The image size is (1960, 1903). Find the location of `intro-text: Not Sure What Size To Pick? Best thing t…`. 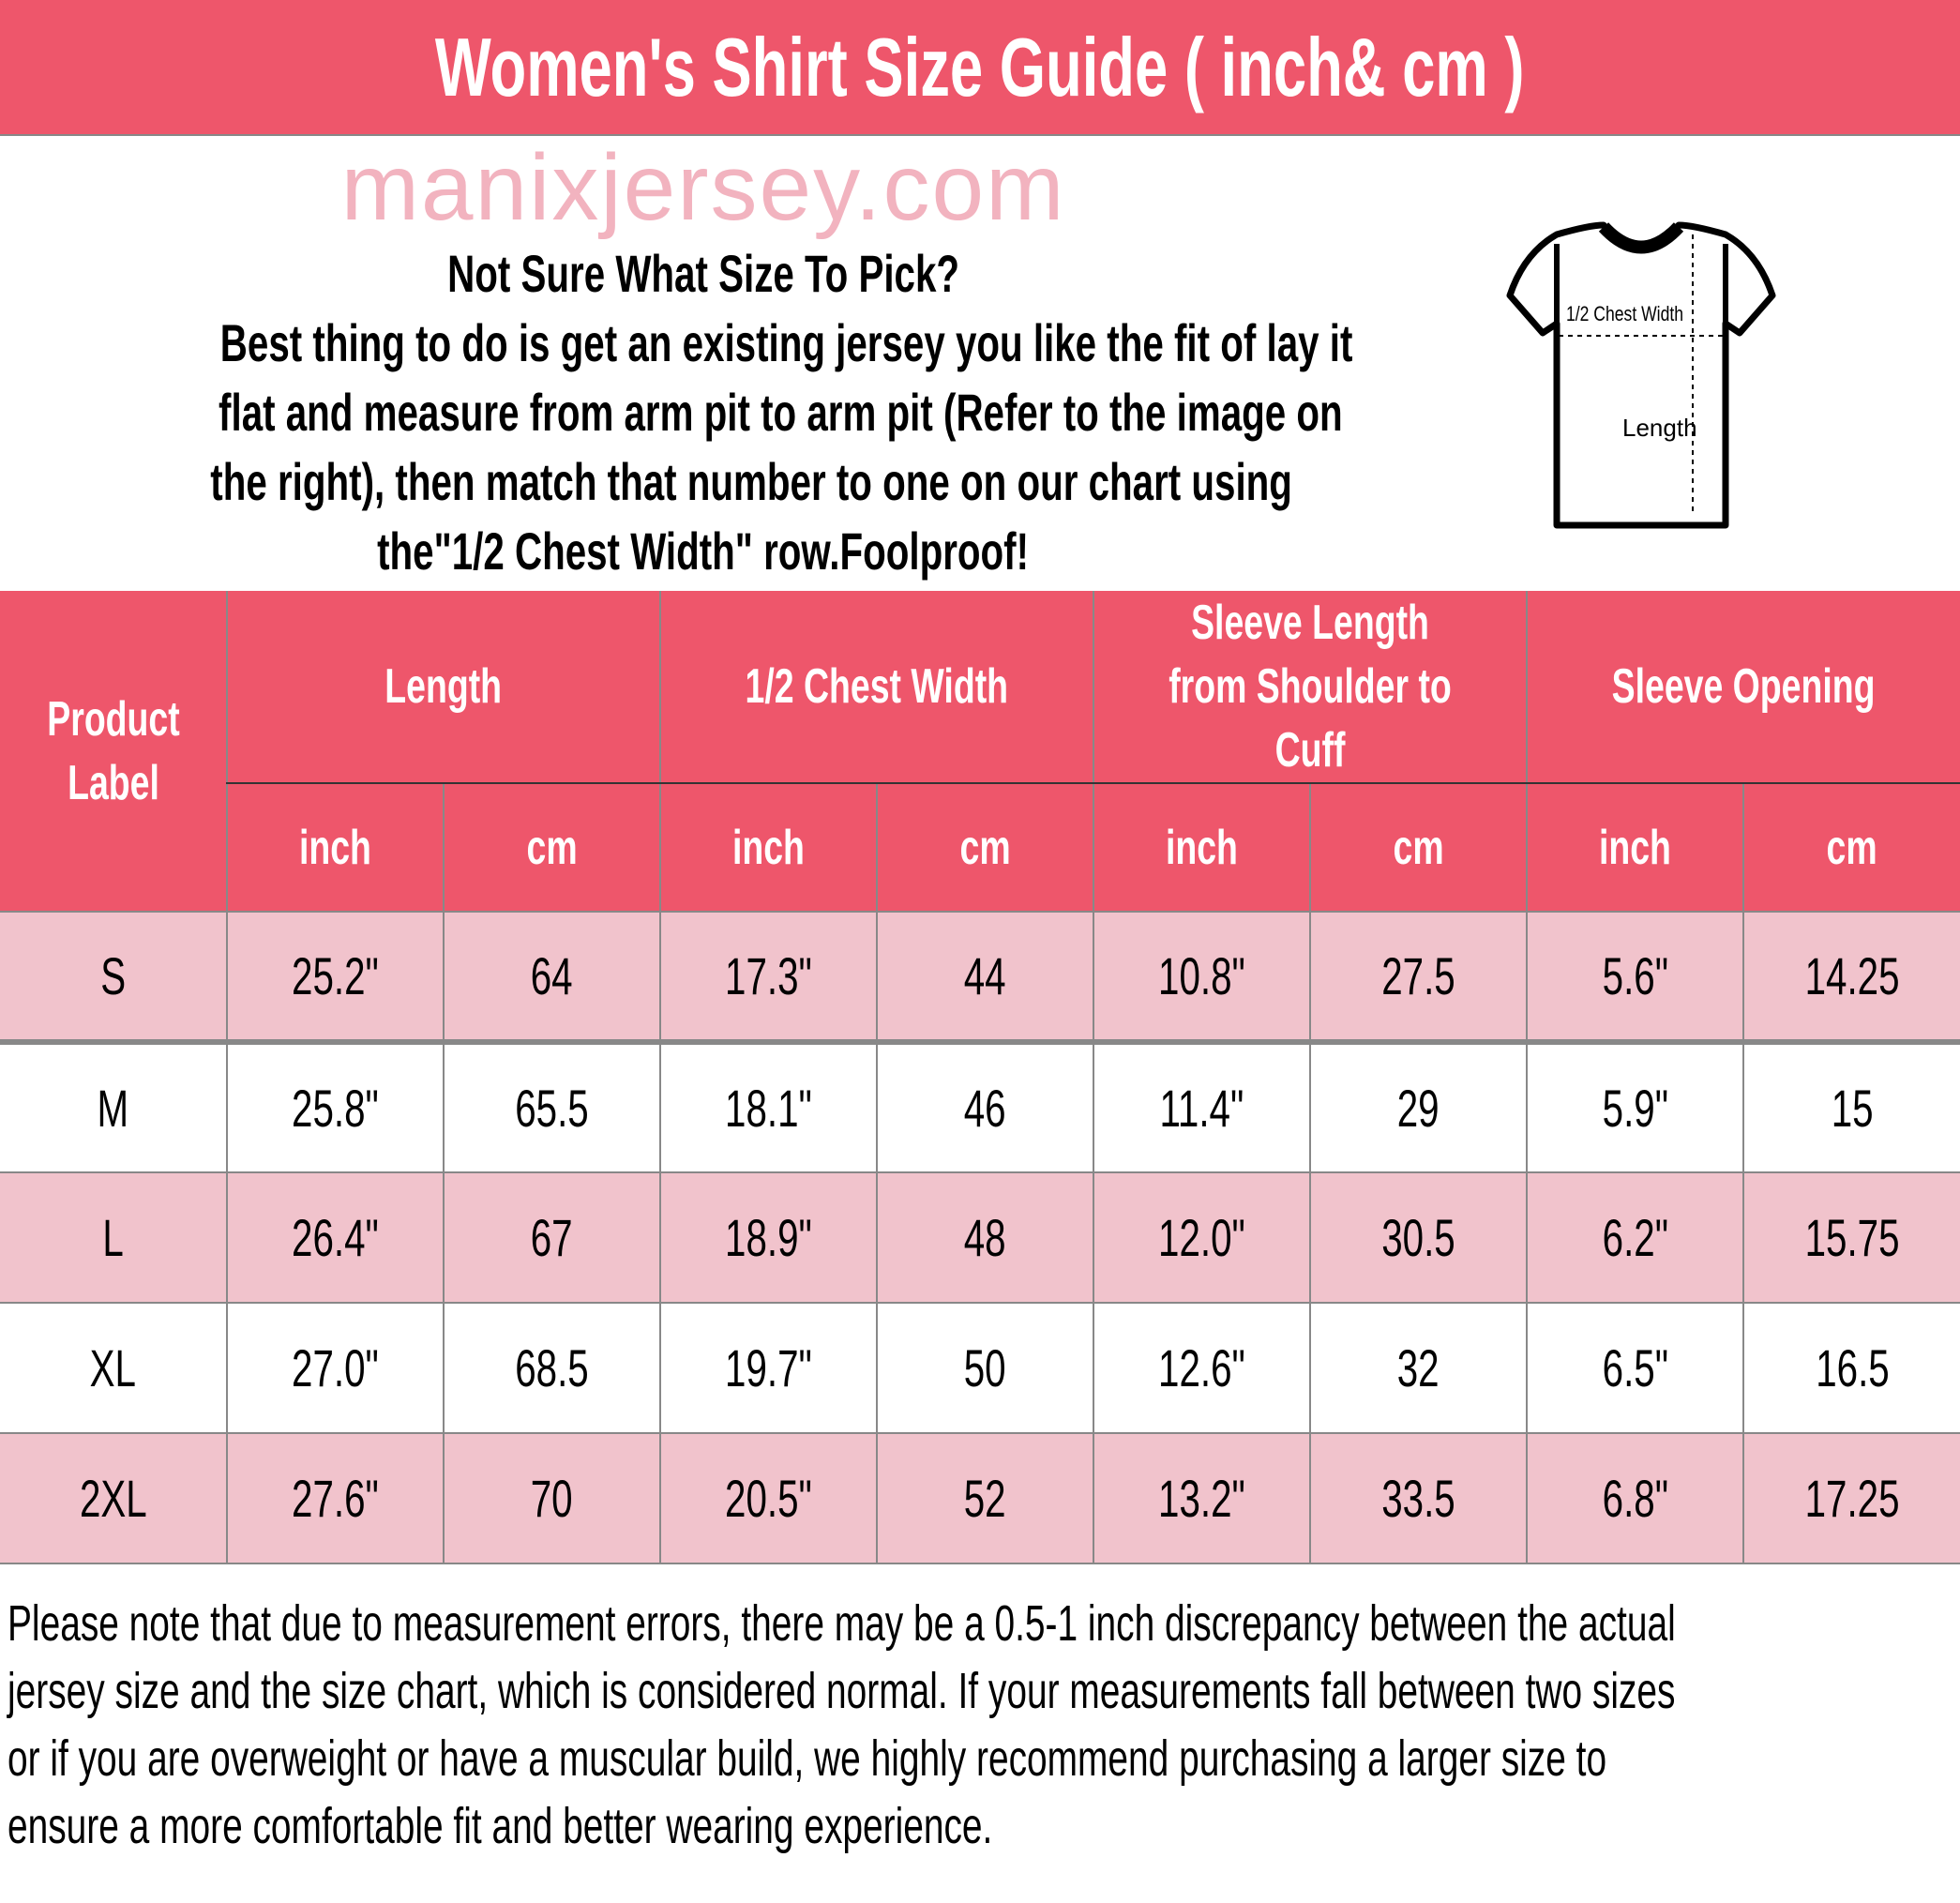

intro-text: Not Sure What Size To Pick? Best thing t… is located at coordinates (781, 412).